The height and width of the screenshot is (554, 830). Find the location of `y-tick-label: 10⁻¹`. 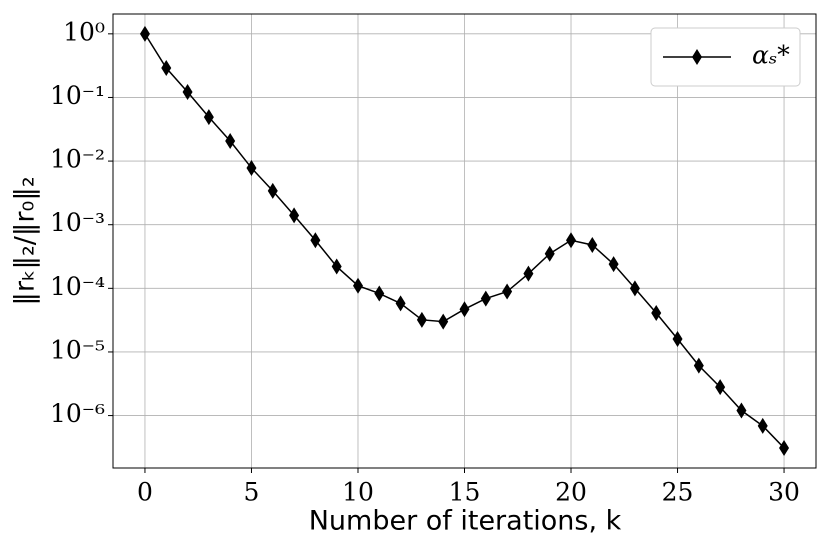

y-tick-label: 10⁻¹ is located at coordinates (77, 95).